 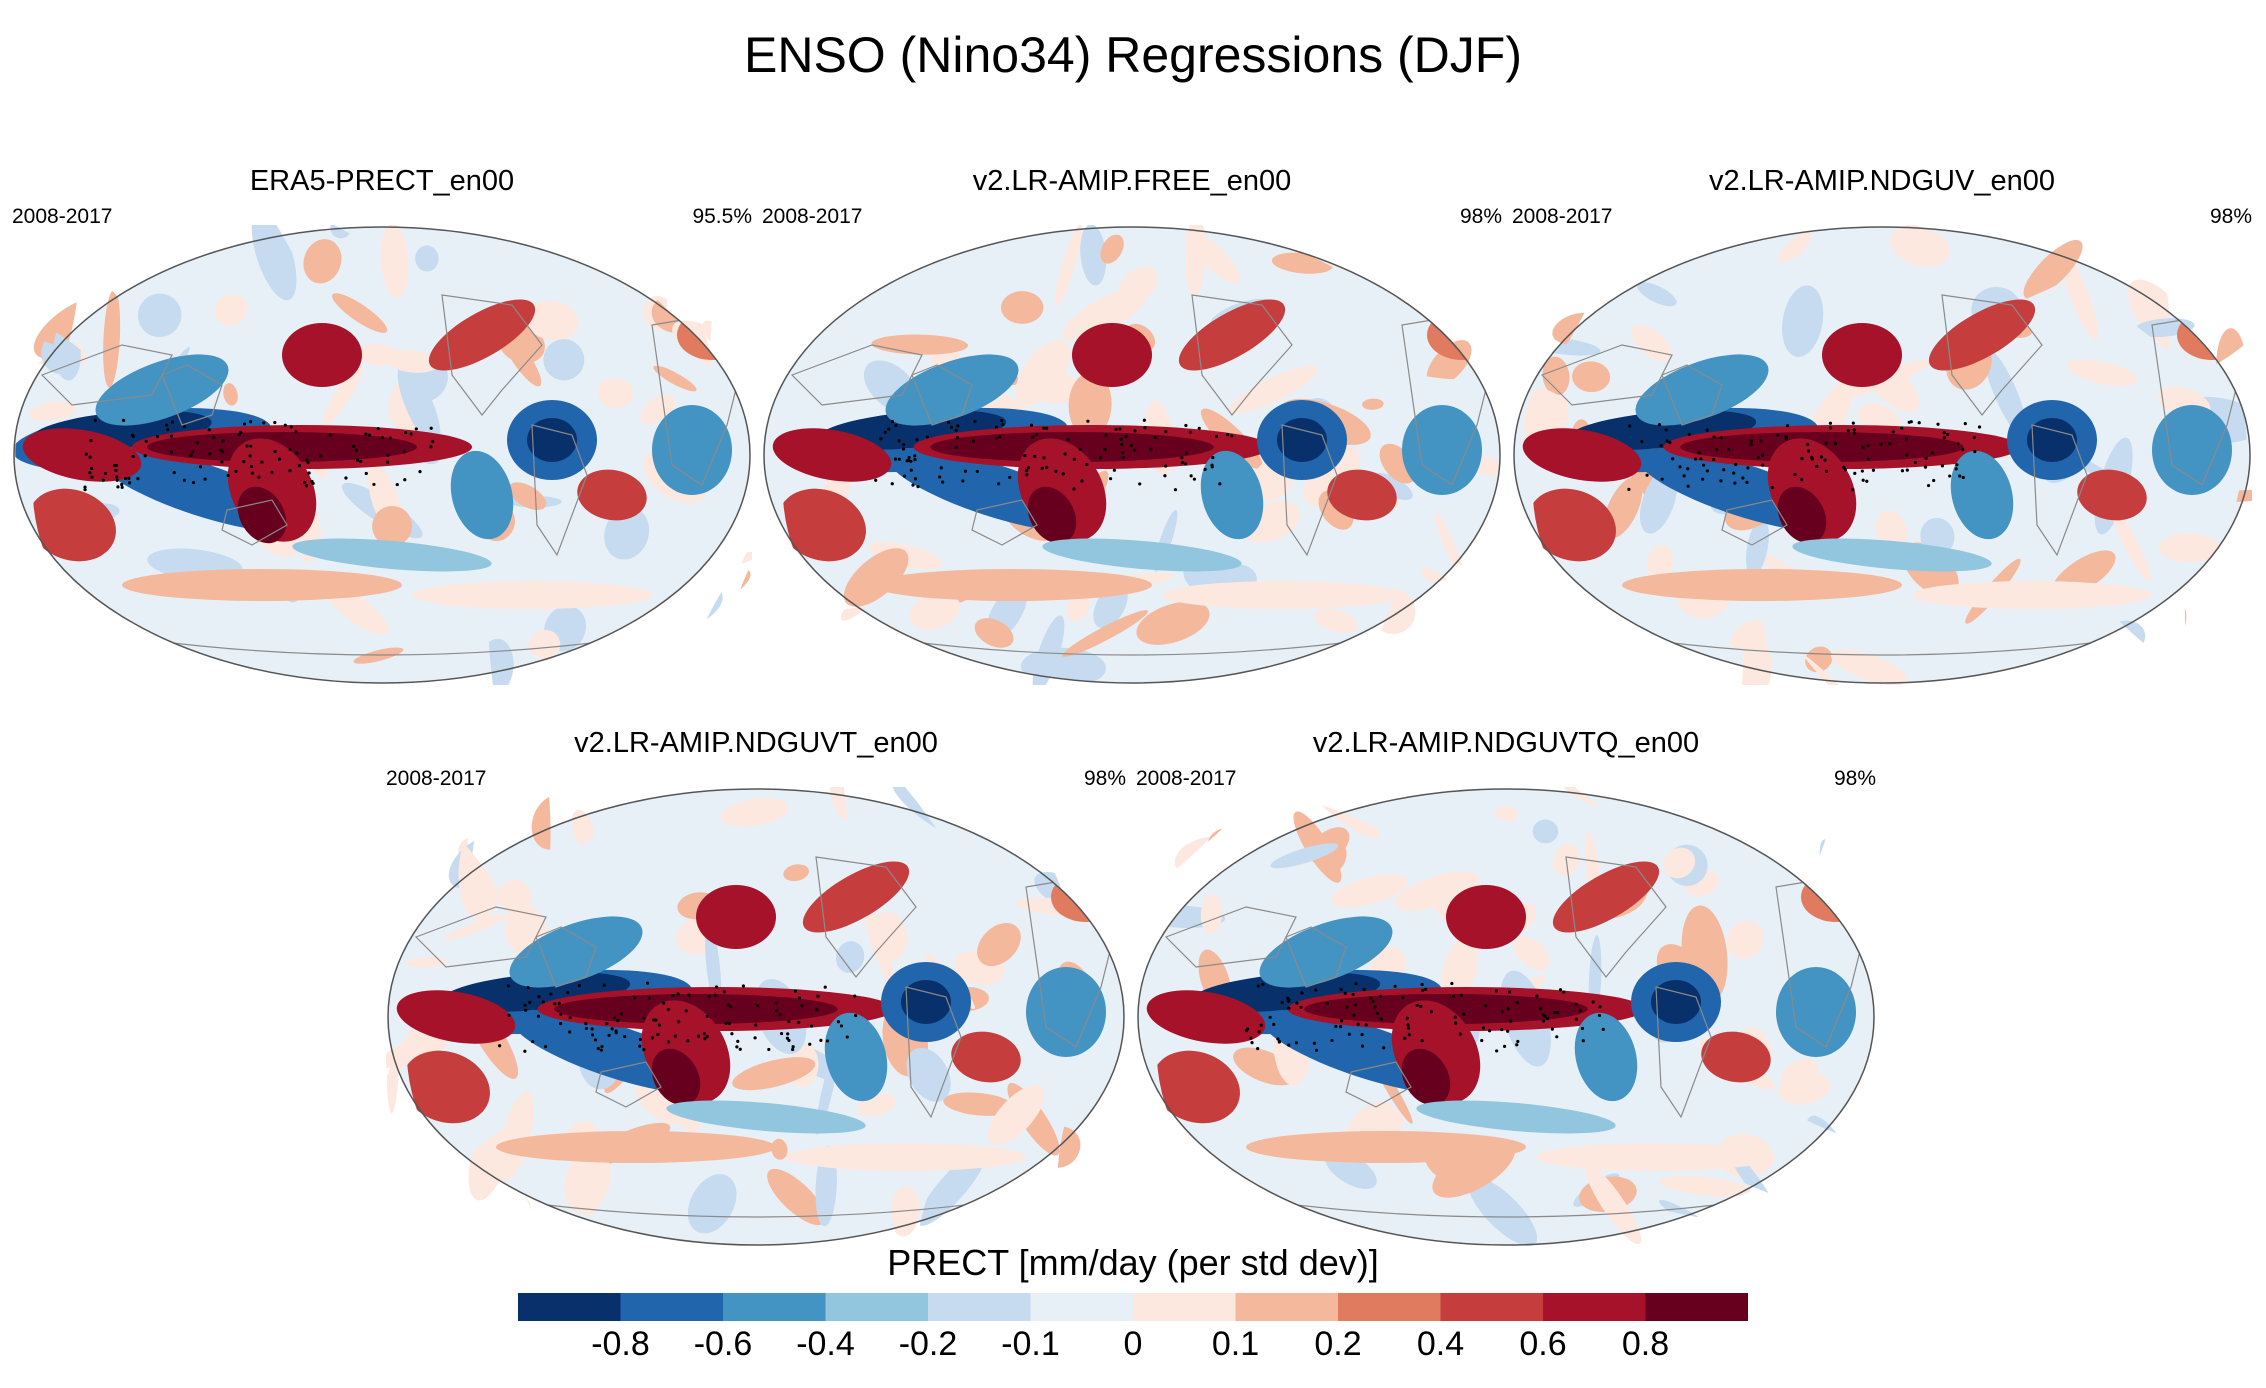 I want to click on colorbar-swatch, so click(x=1082, y=1307).